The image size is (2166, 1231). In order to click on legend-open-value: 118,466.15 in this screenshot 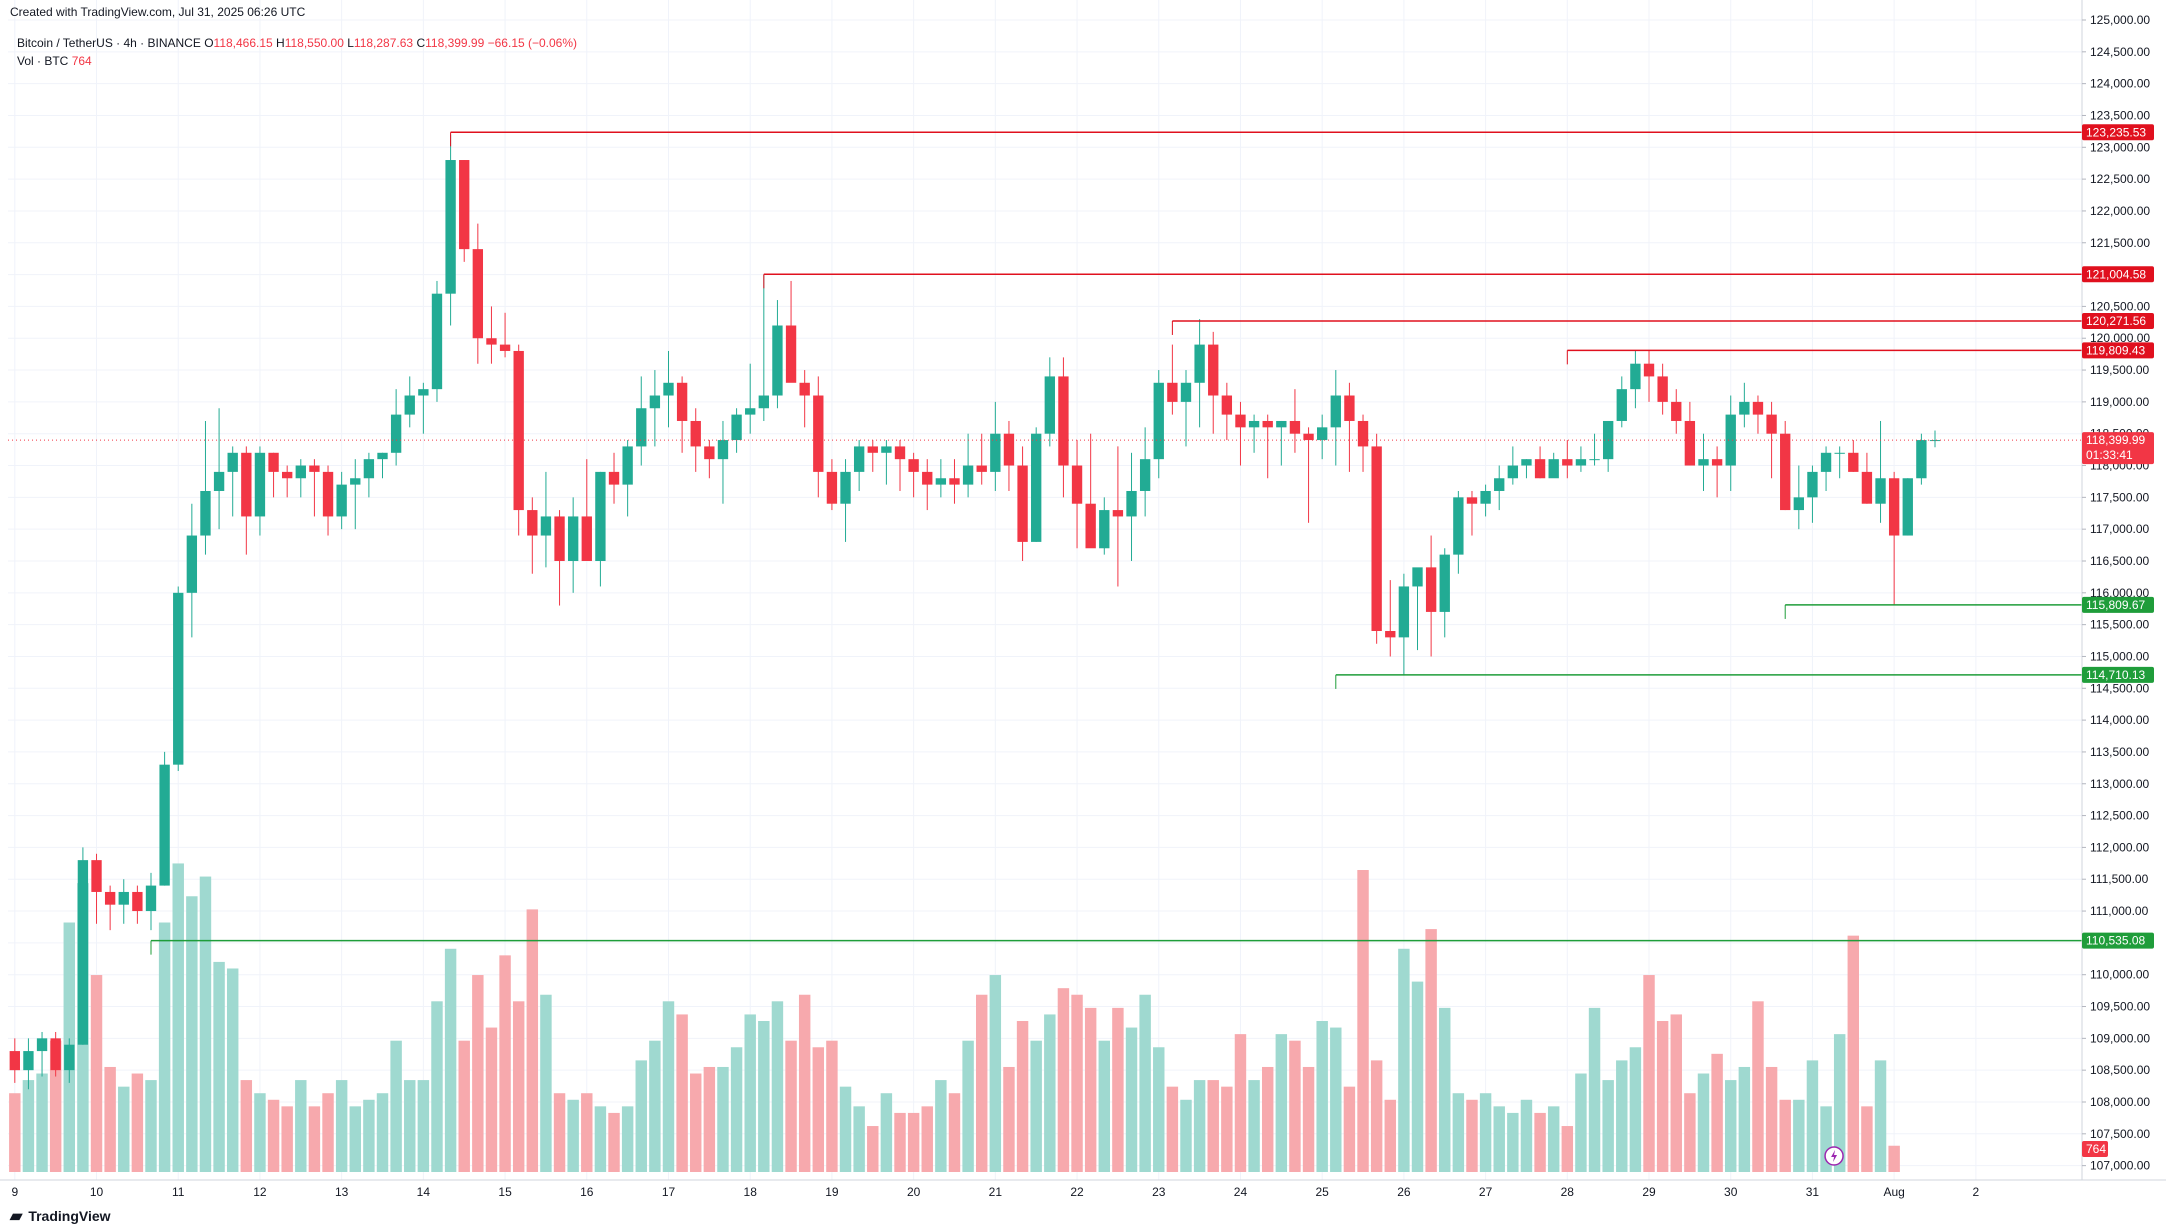, I will do `click(243, 43)`.